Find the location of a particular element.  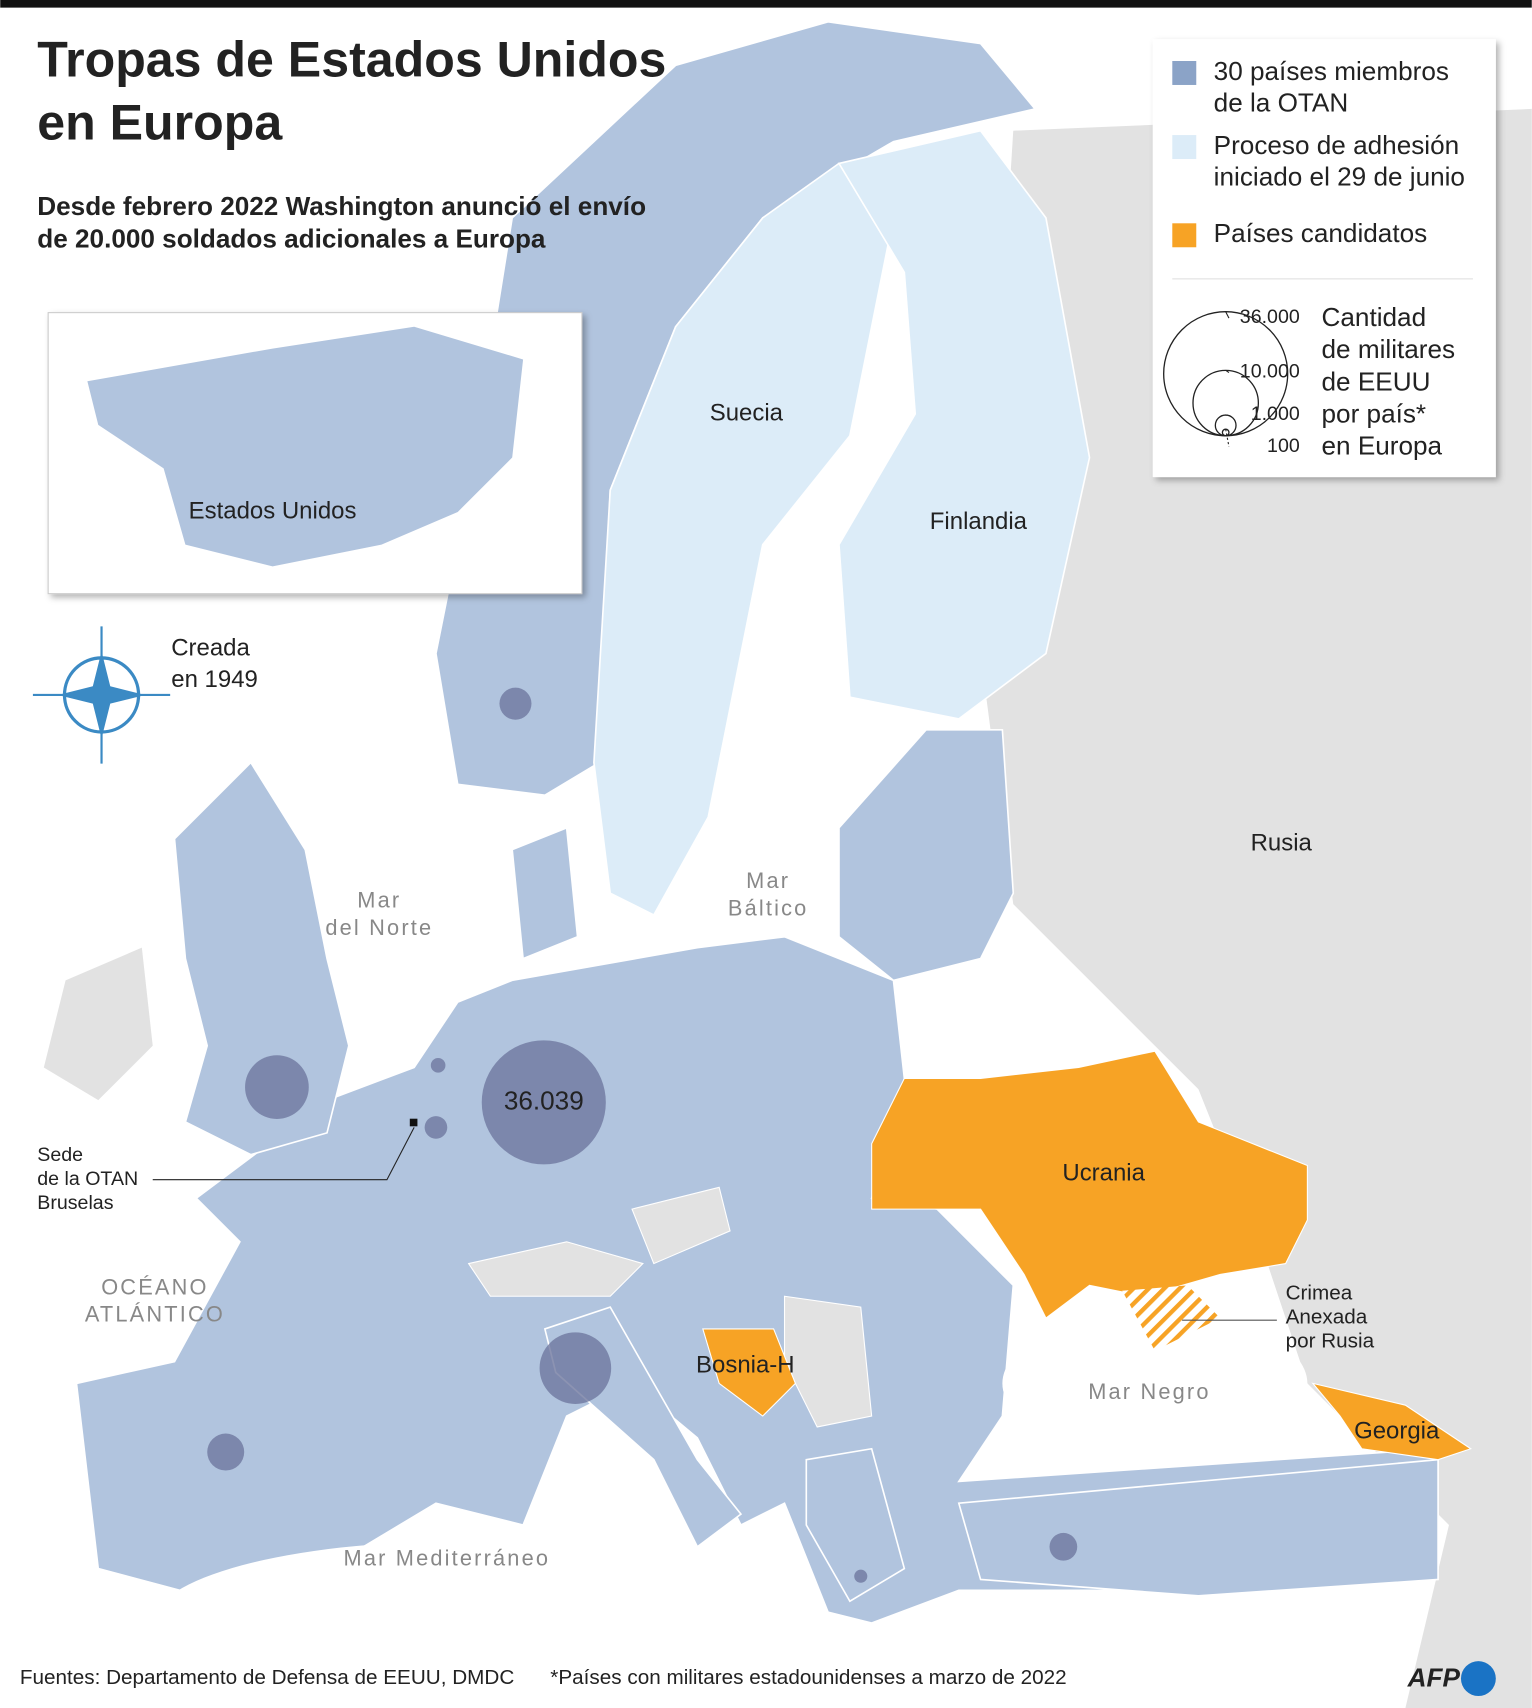

bosnia is located at coordinates (749, 1372).